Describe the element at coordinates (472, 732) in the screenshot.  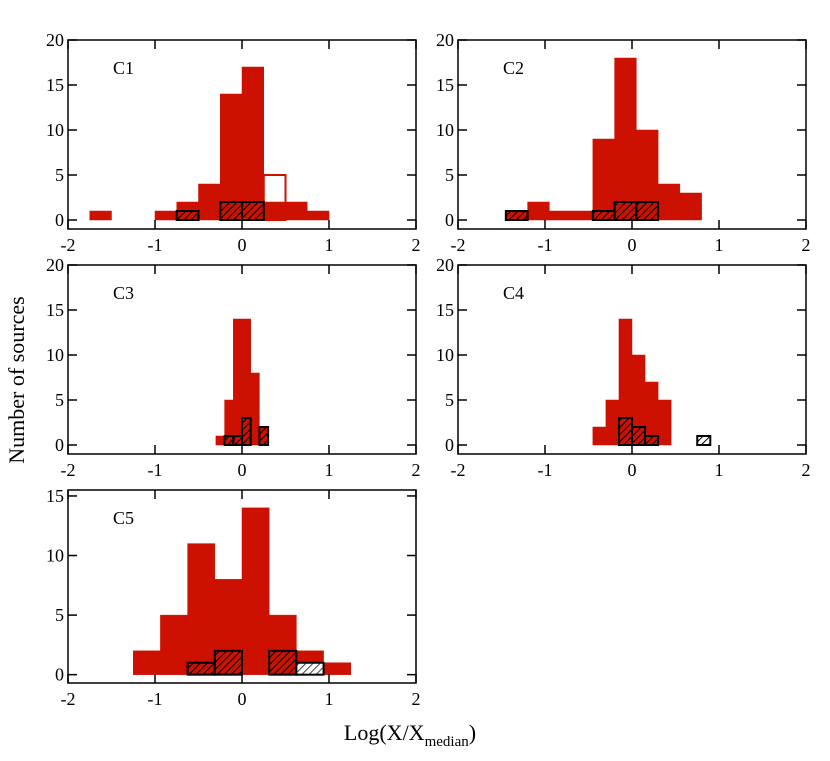
I see `x-label-close: )` at that location.